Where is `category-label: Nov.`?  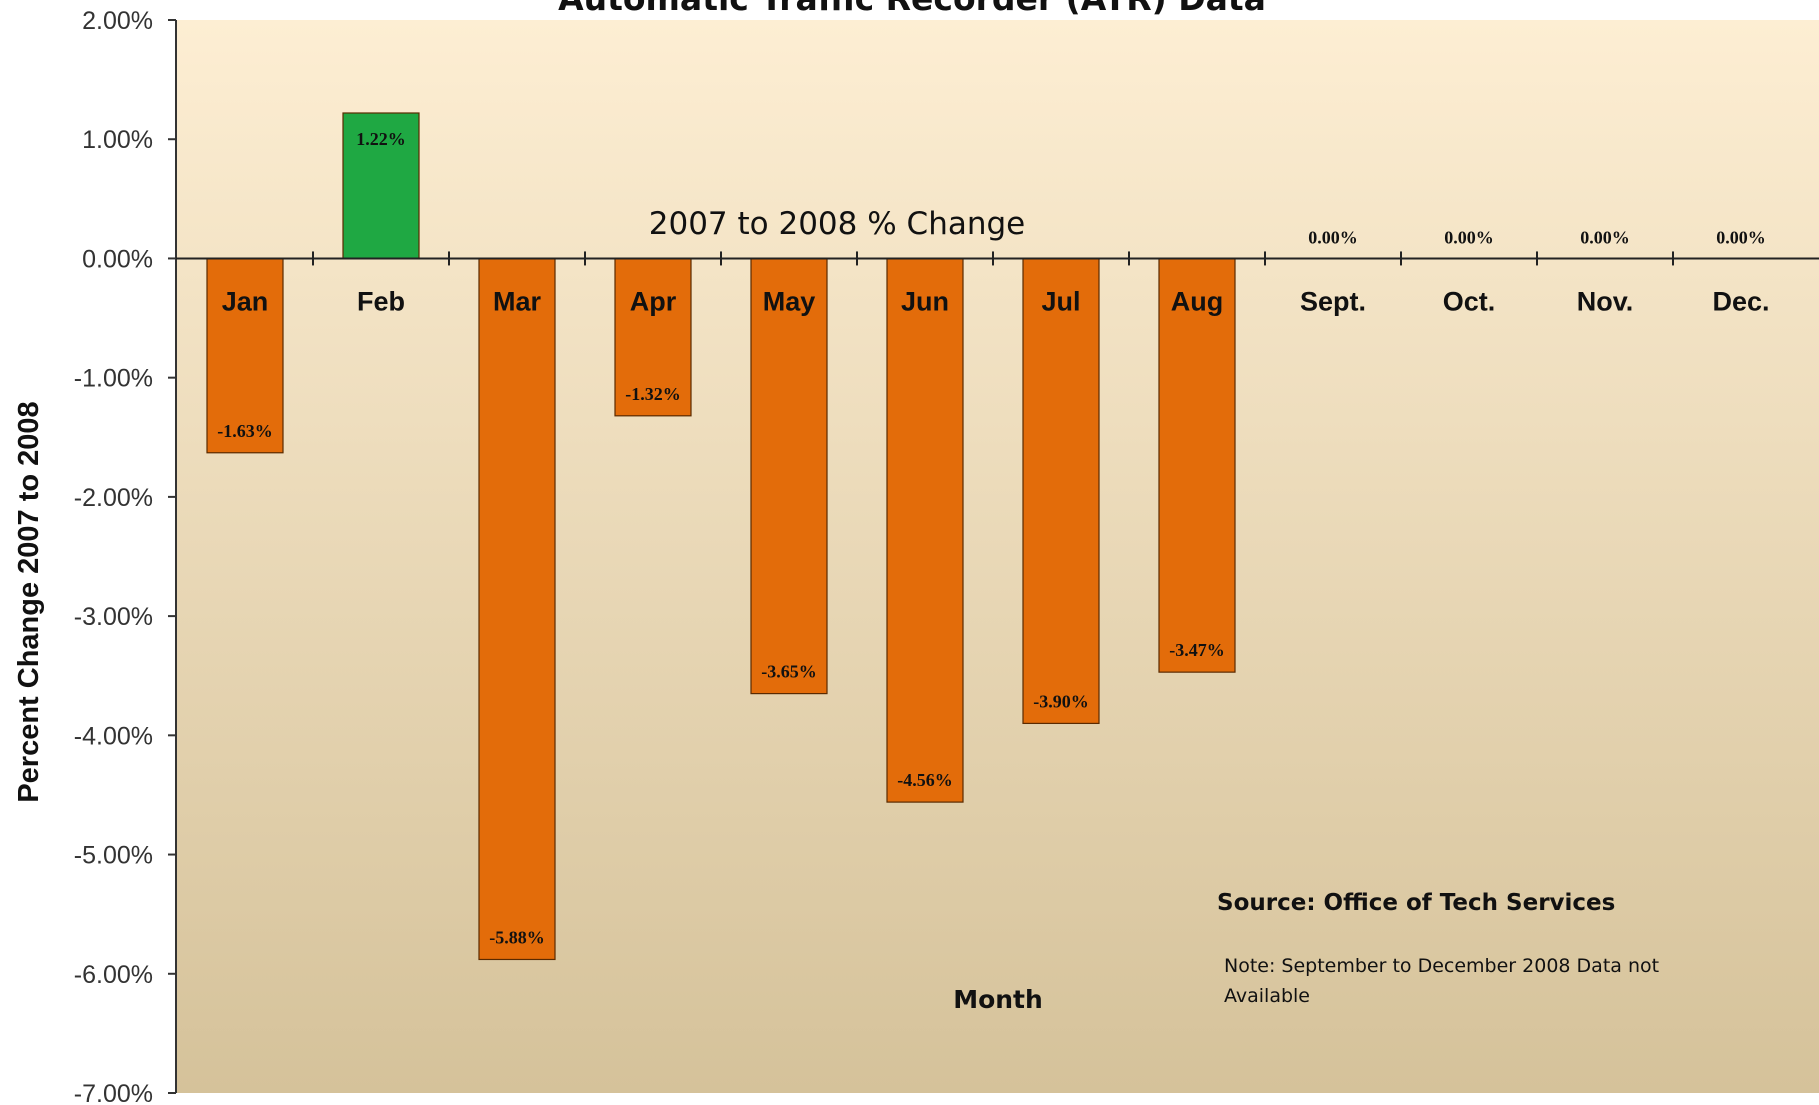
category-label: Nov. is located at coordinates (1605, 301).